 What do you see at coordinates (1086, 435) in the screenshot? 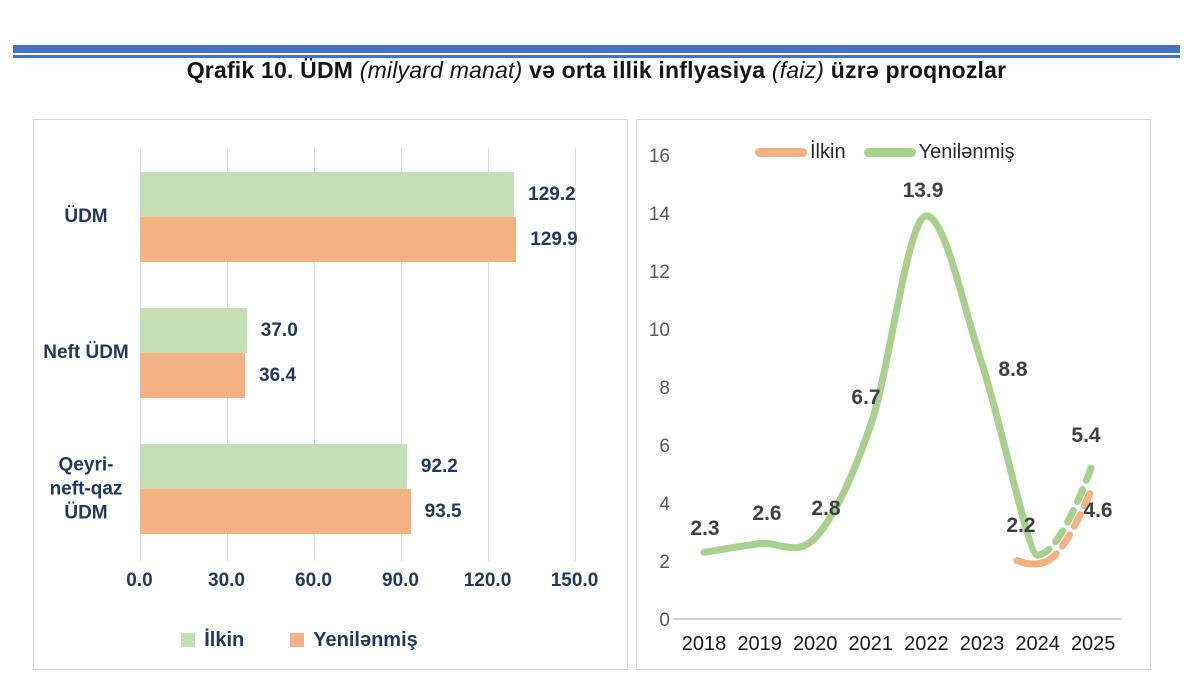
I see `data-label-yenilenmis: 5.4` at bounding box center [1086, 435].